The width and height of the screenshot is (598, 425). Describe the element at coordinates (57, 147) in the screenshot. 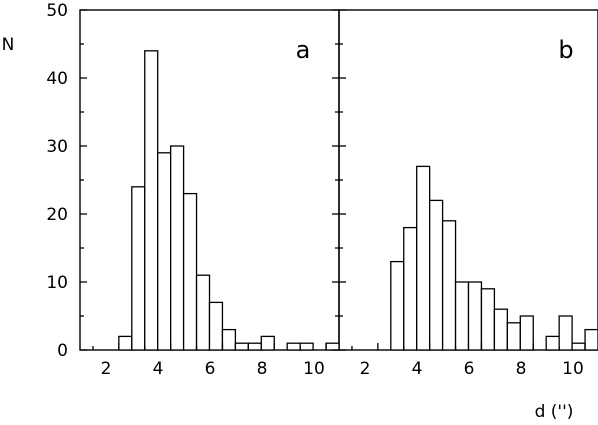

I see `ytick-label-30: 30` at that location.